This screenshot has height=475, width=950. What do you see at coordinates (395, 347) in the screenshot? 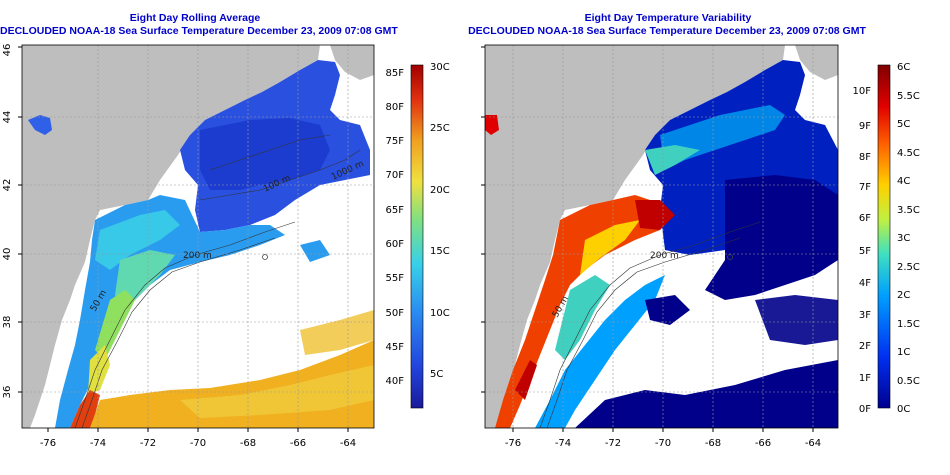
I see `colorbar-f-label: 45F` at bounding box center [395, 347].